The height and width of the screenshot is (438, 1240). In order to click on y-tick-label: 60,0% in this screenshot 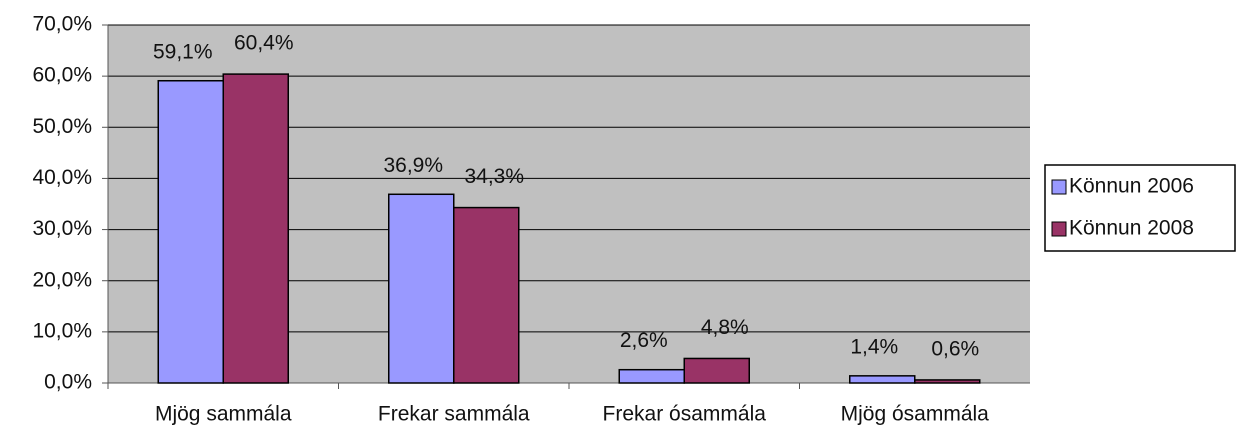, I will do `click(62, 75)`.